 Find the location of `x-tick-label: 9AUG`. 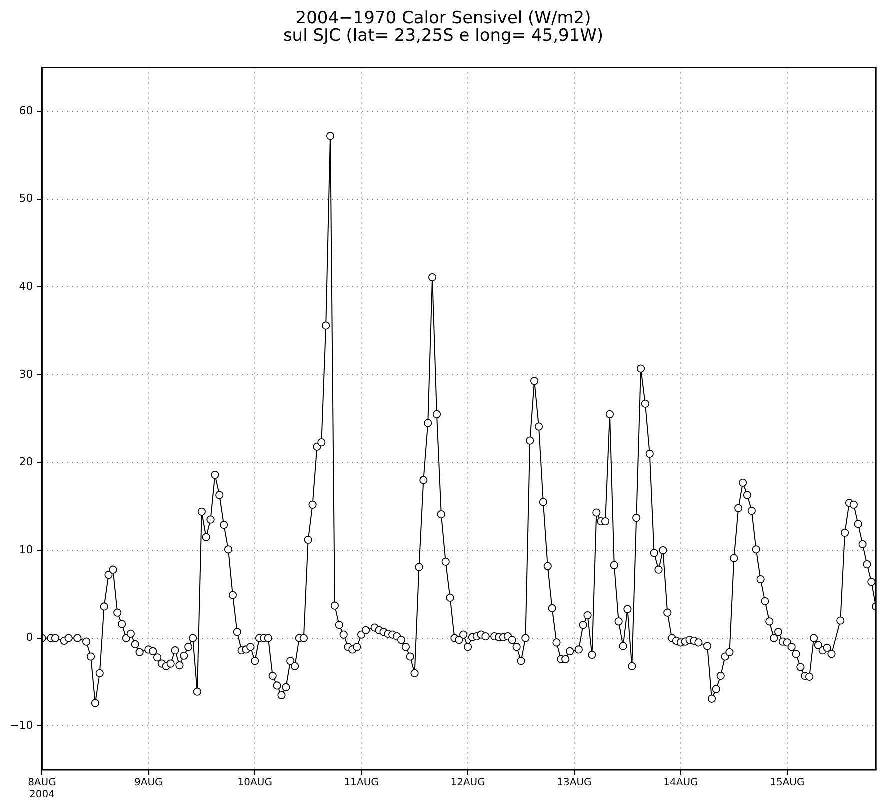

x-tick-label: 9AUG is located at coordinates (148, 783).